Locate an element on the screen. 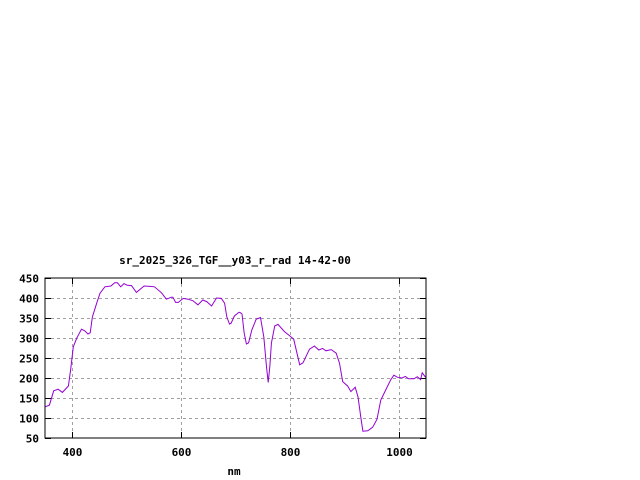  x-tick-label: 1000 is located at coordinates (399, 452).